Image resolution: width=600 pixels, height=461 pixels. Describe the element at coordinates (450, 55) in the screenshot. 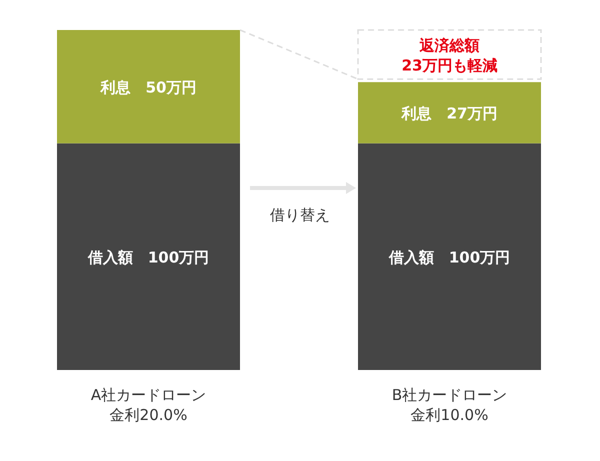

I see `annotation: 返済総額 23万円も軽減` at that location.